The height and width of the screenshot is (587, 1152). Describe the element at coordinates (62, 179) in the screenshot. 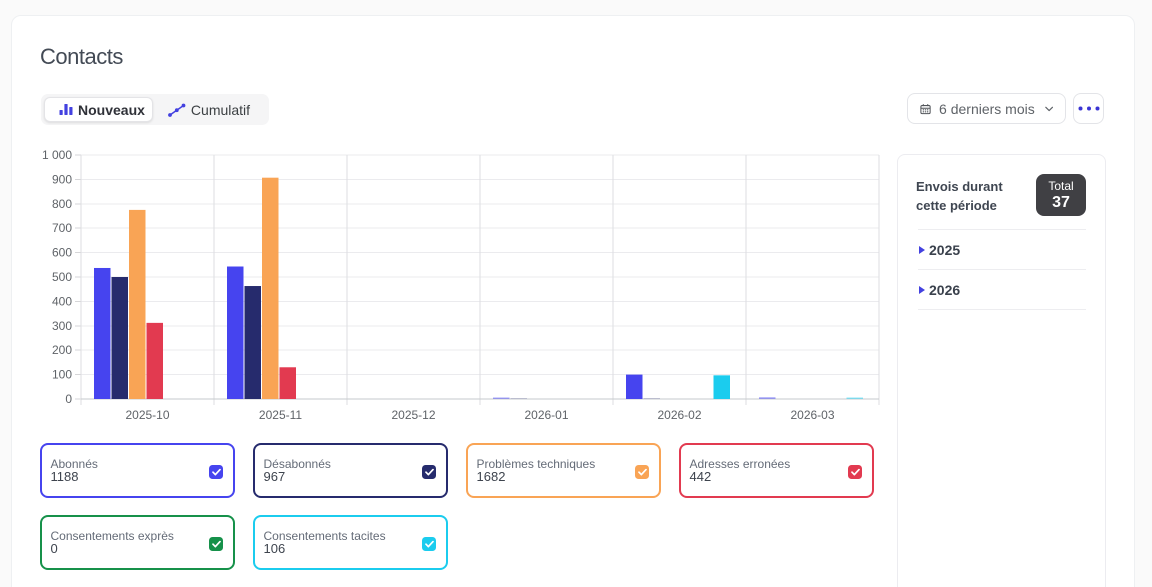

I see `svg-text: 900` at that location.